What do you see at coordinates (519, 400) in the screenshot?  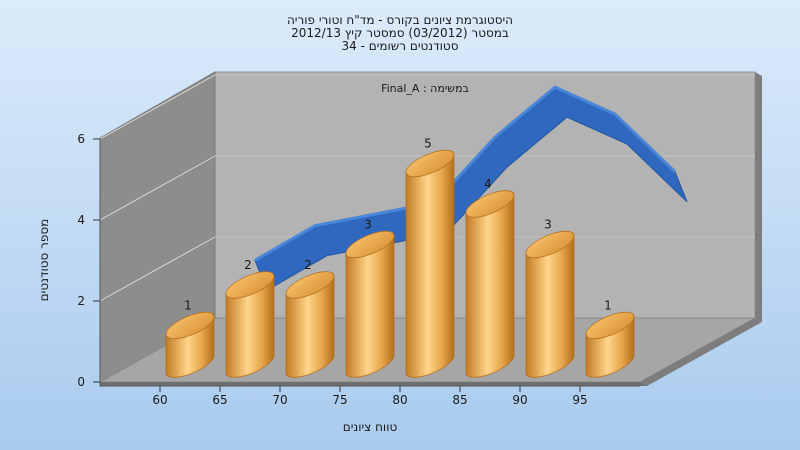 I see `x-tick-label: 90` at bounding box center [519, 400].